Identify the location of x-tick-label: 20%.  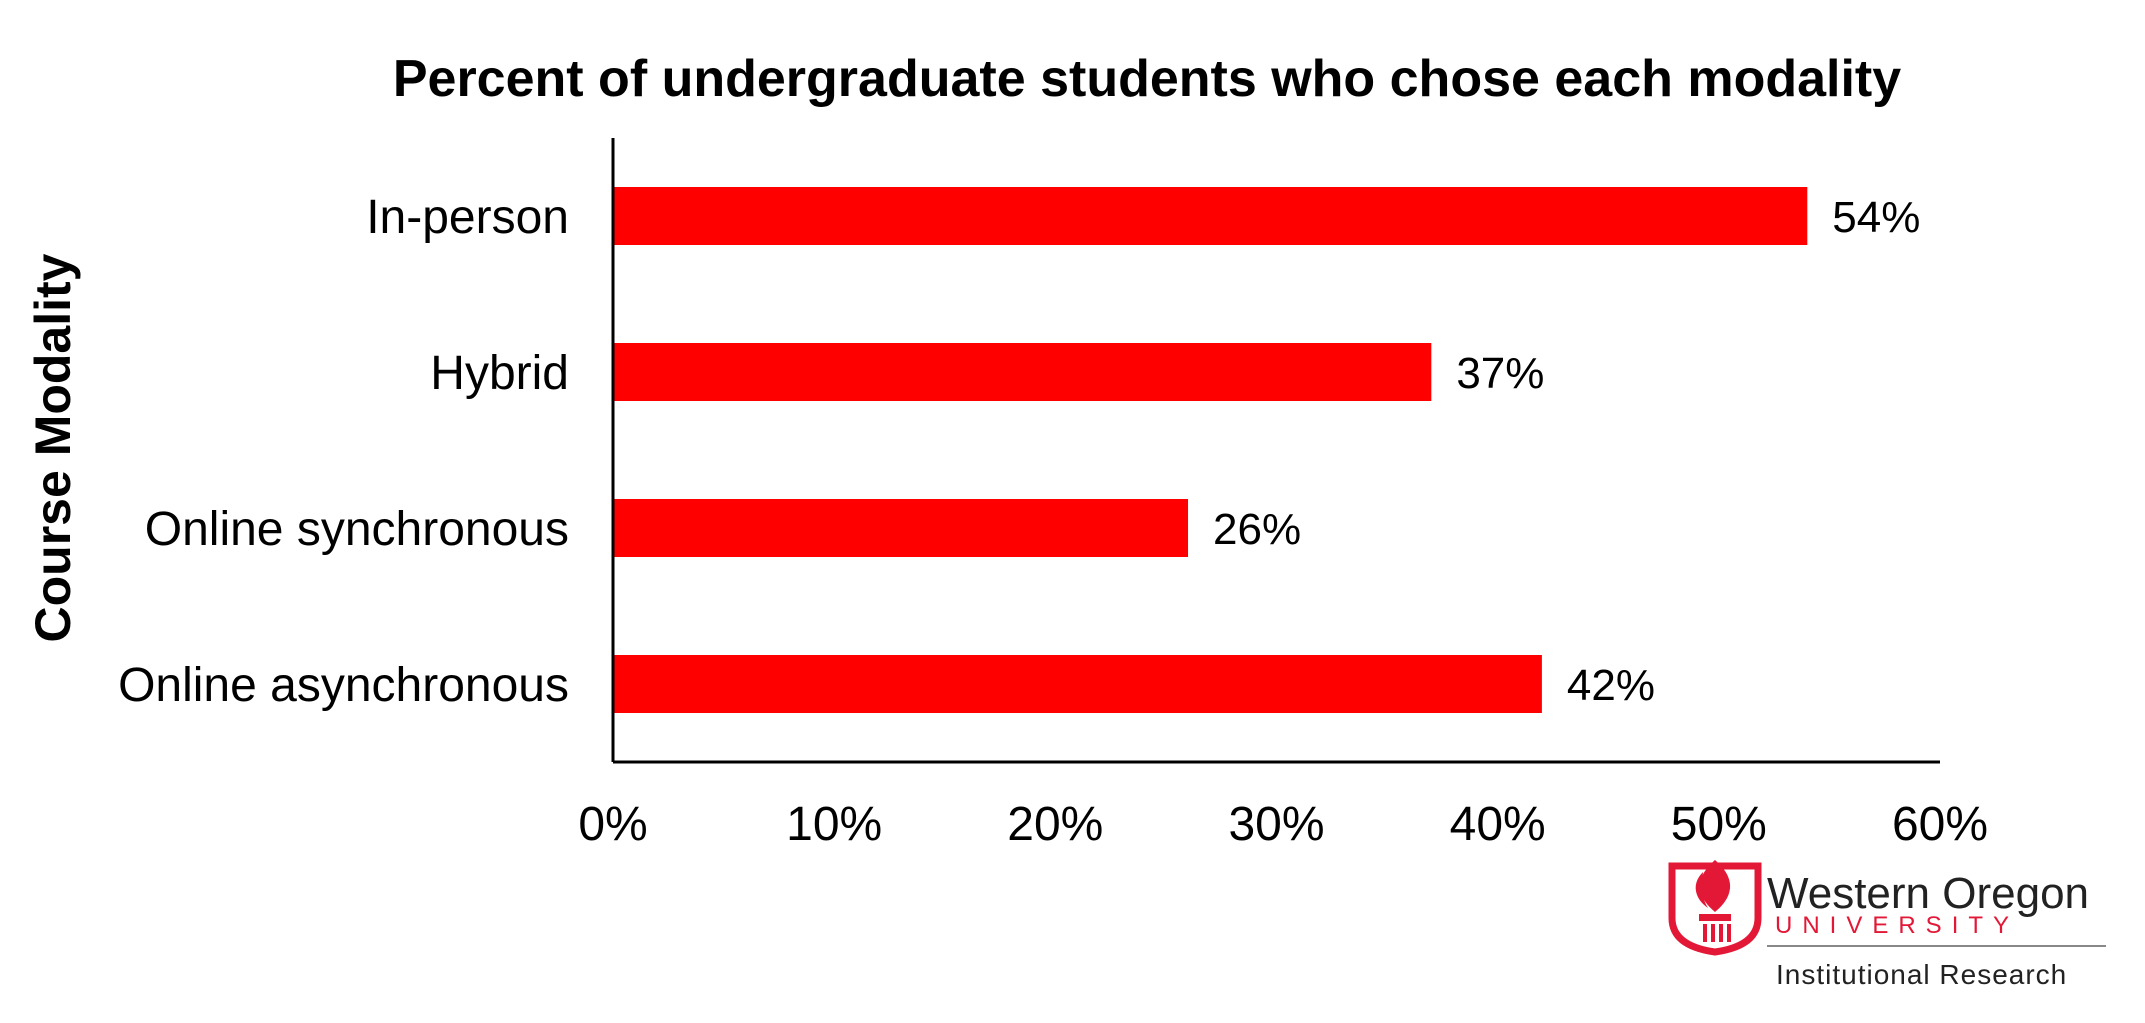
(1055, 824).